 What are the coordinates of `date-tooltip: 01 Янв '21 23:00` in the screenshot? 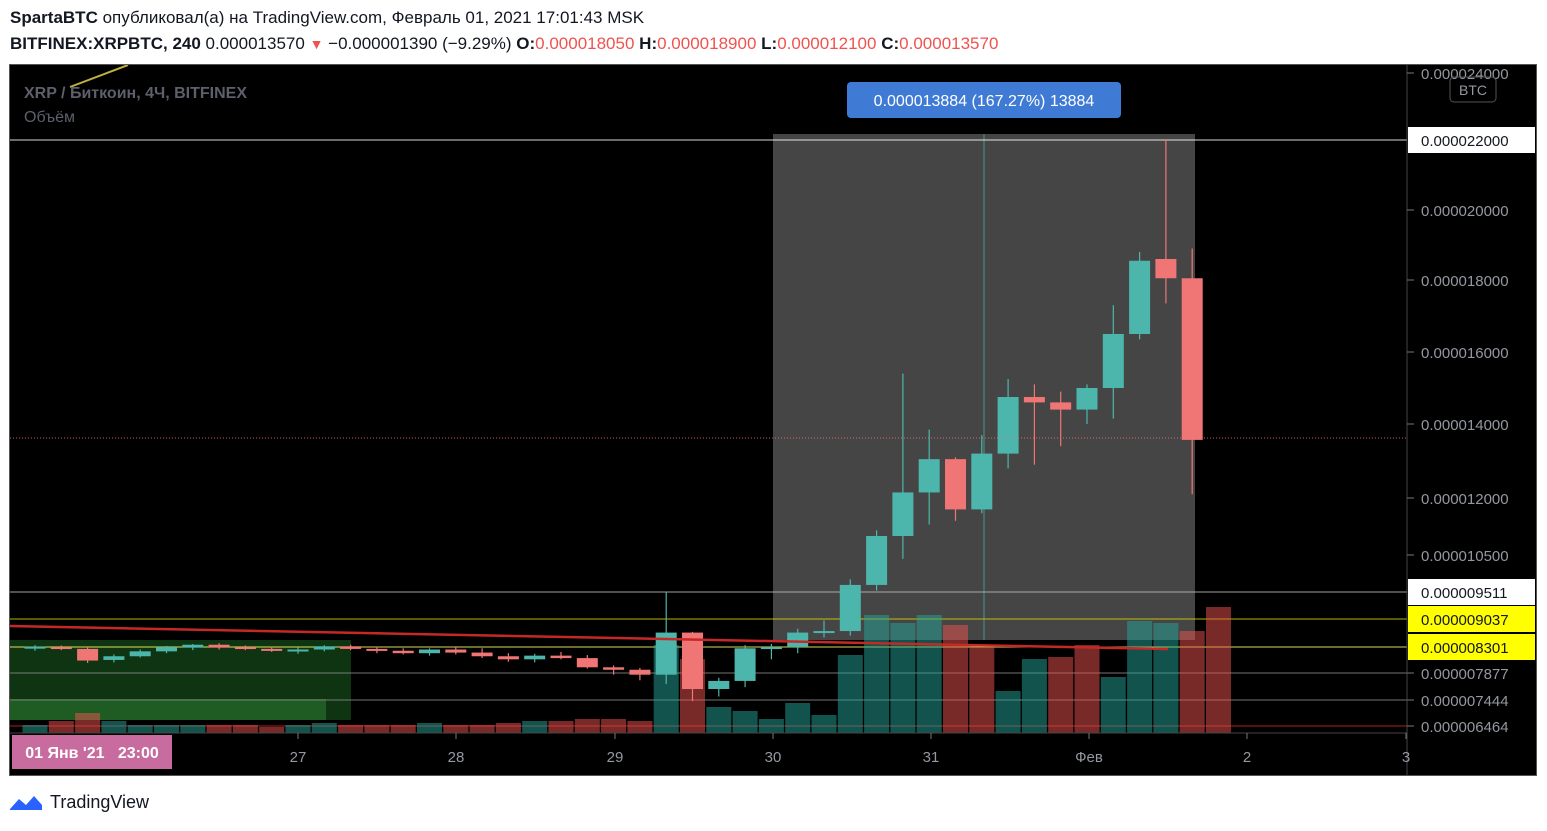 It's located at (92, 753).